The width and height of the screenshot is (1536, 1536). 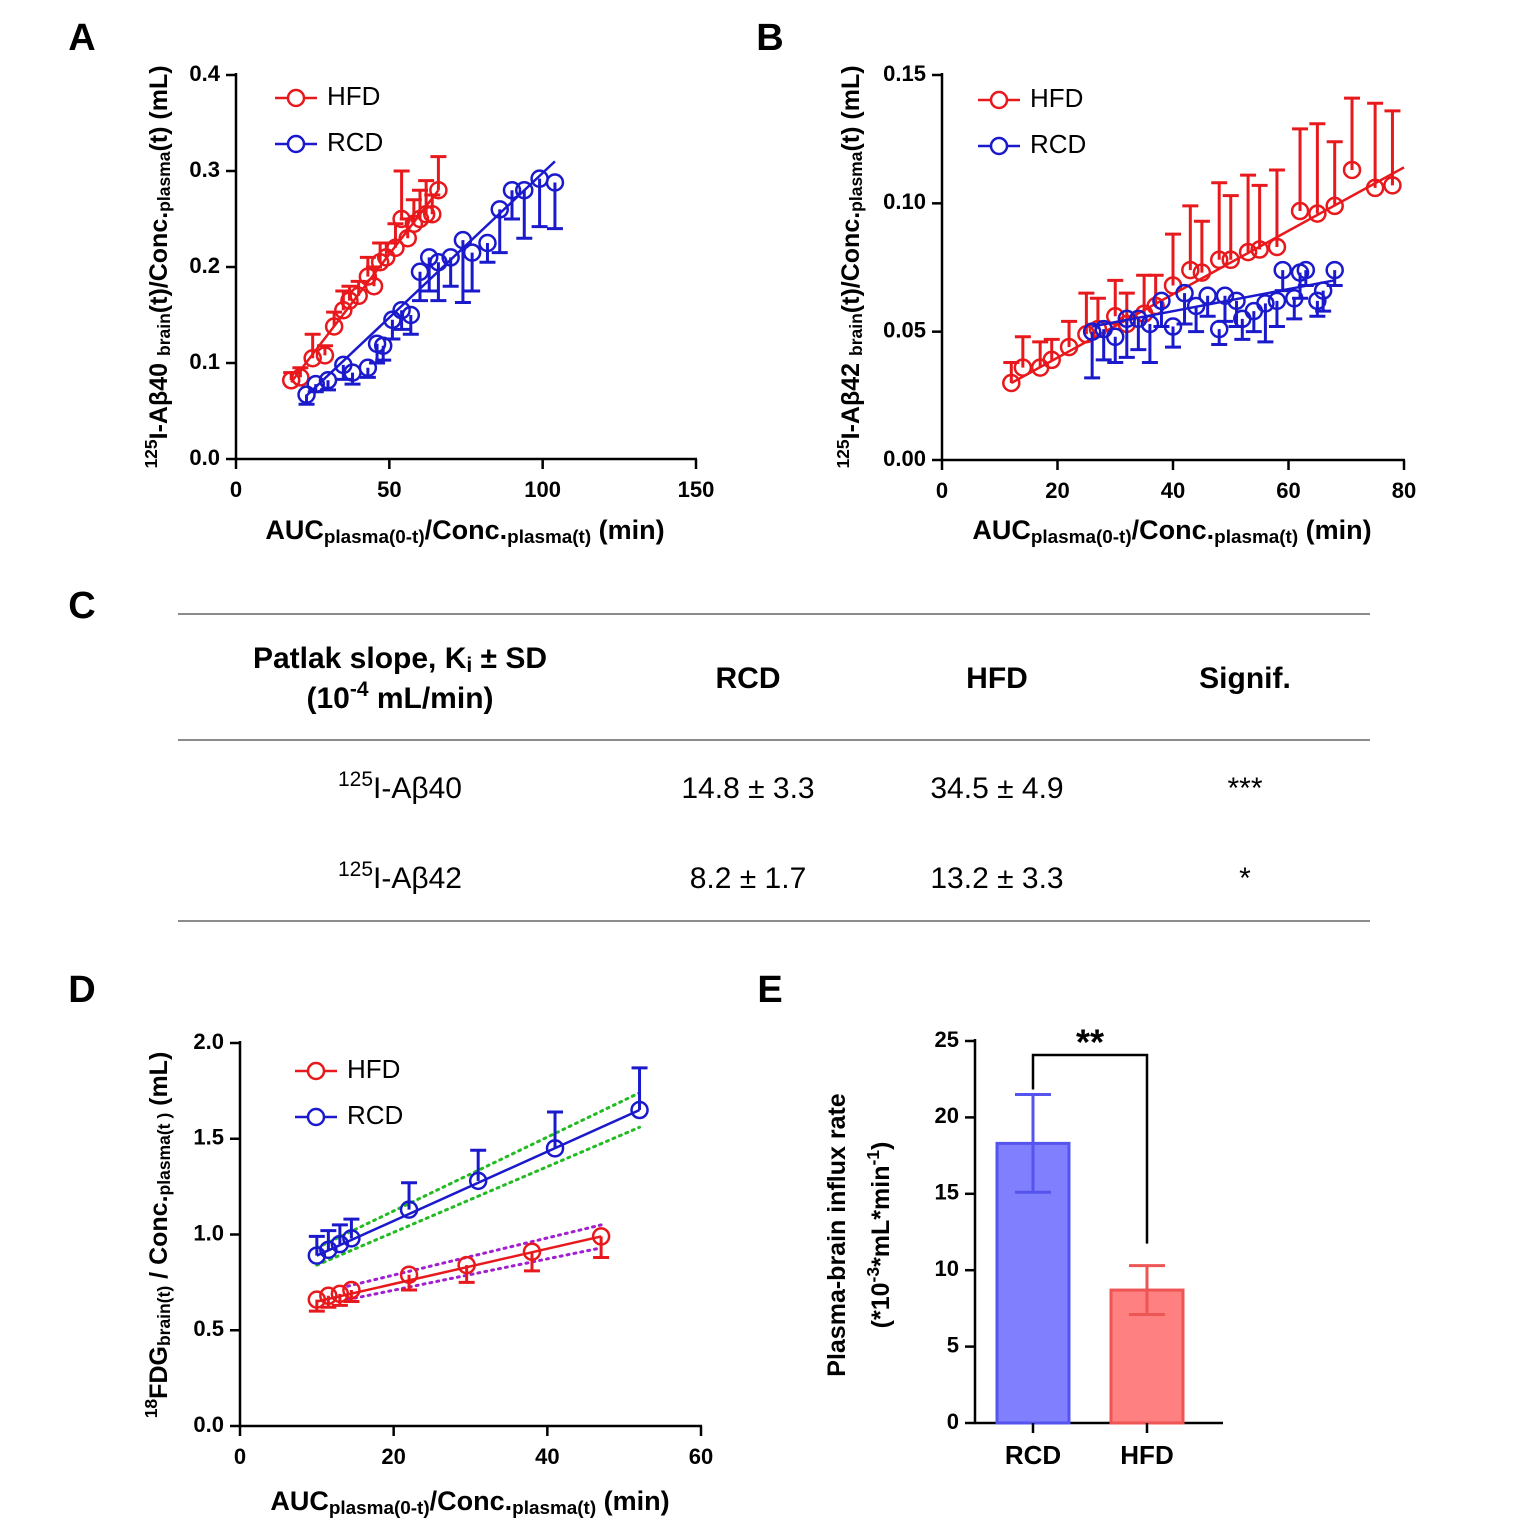 I want to click on text-part: -4, so click(x=359, y=689).